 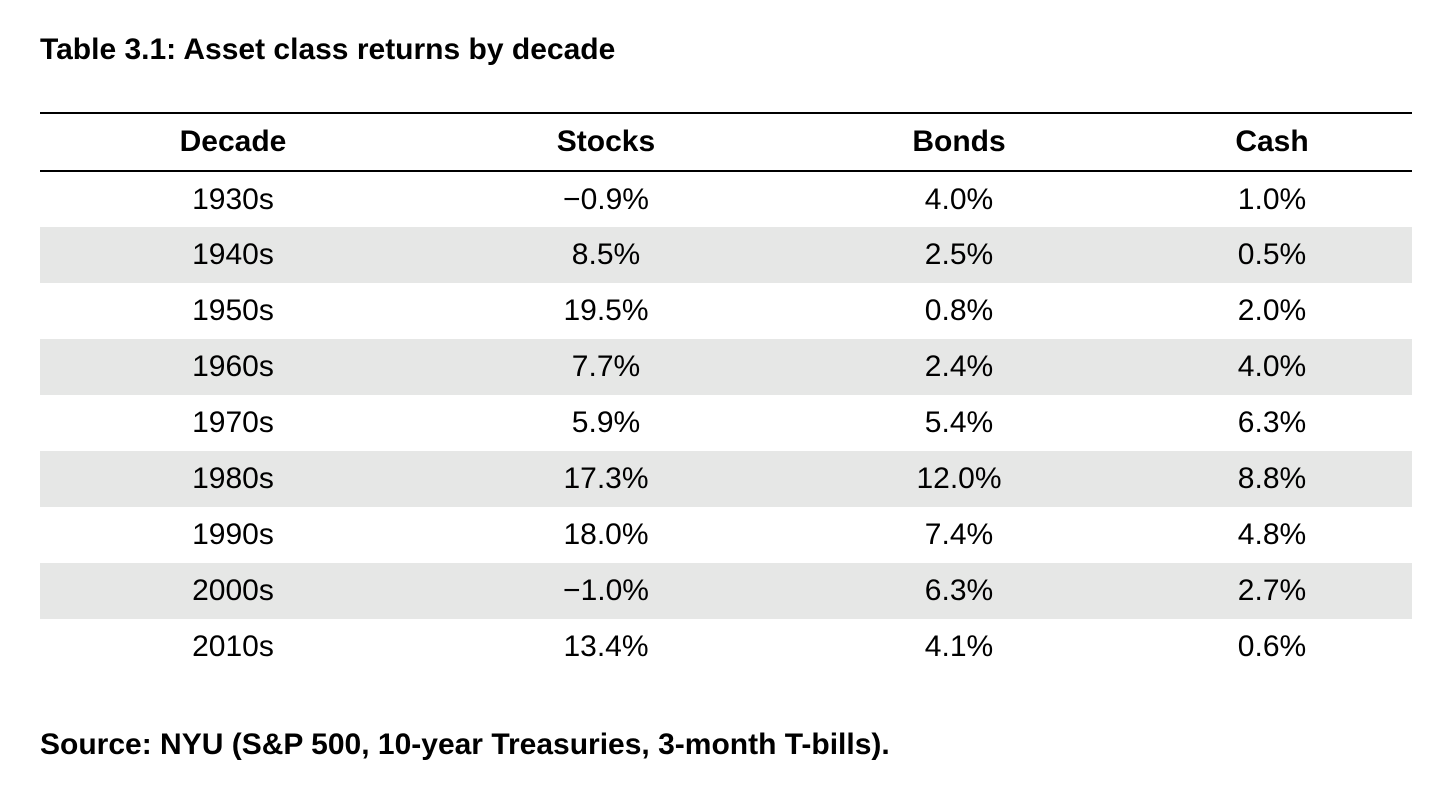 What do you see at coordinates (606, 534) in the screenshot?
I see `cell-stocks: 18.0%` at bounding box center [606, 534].